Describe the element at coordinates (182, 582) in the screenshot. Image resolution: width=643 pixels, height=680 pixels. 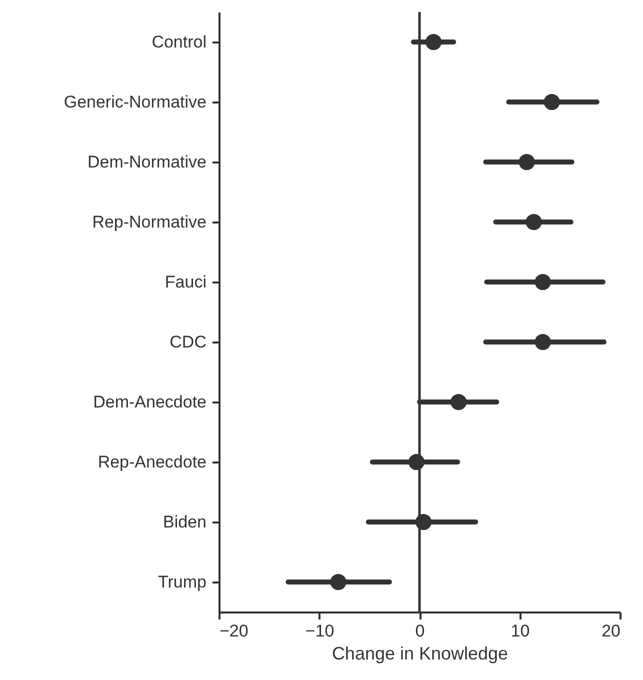
I see `y-tick-label: Trump` at that location.